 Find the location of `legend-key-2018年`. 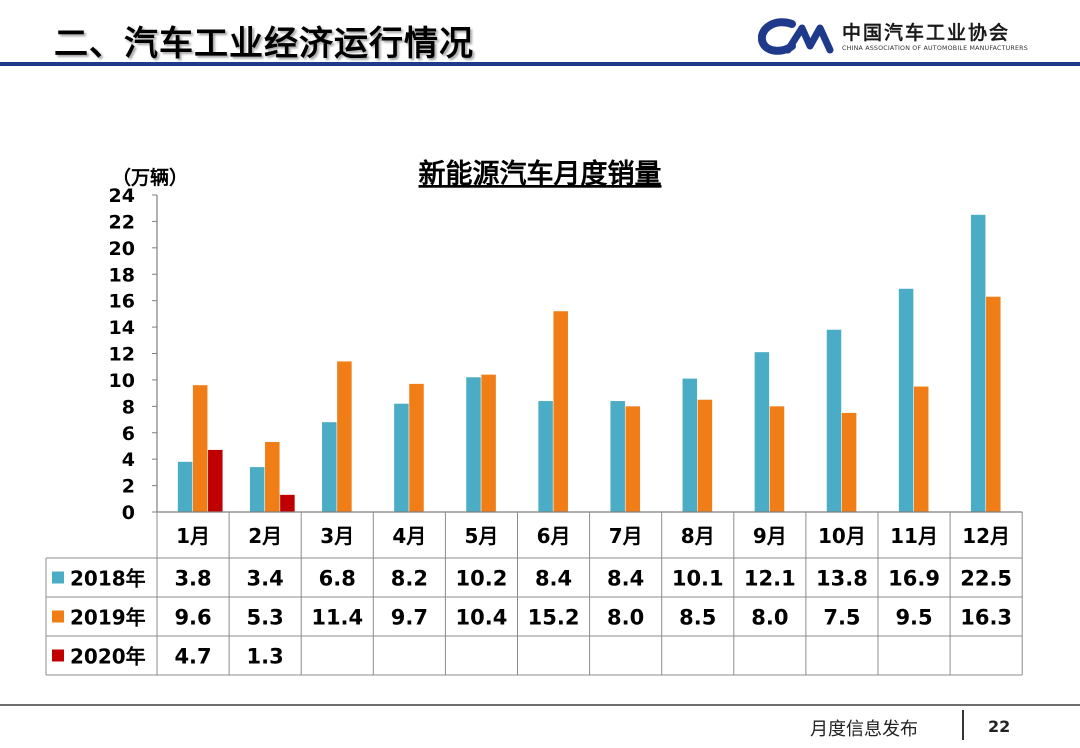

legend-key-2018年 is located at coordinates (58, 577).